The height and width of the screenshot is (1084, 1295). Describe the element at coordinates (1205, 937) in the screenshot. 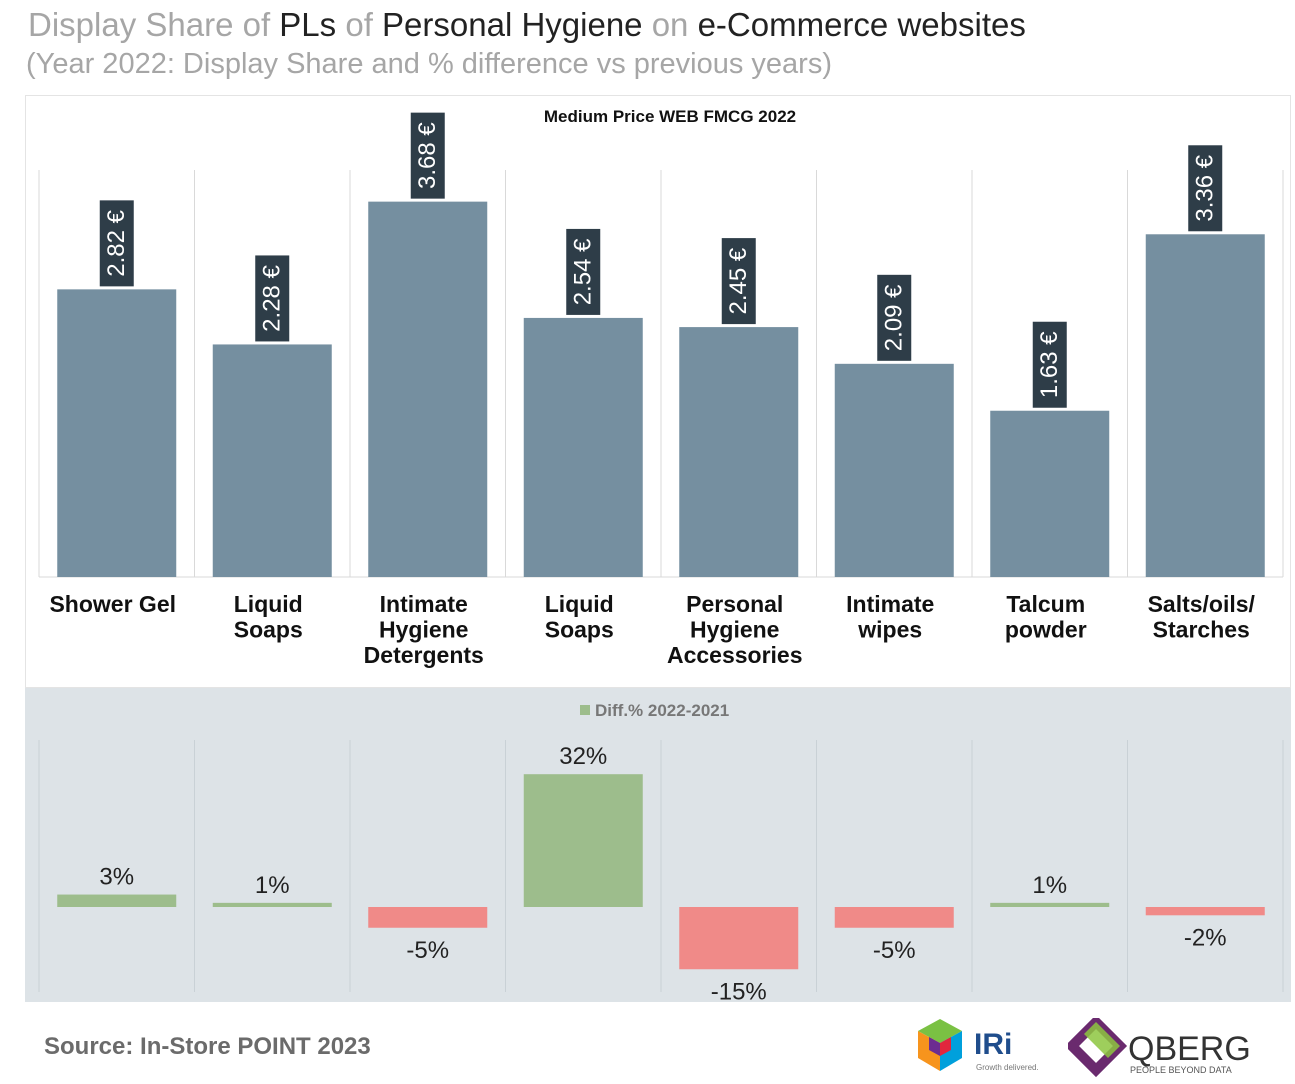

I see `diff-data-label: -2%` at that location.